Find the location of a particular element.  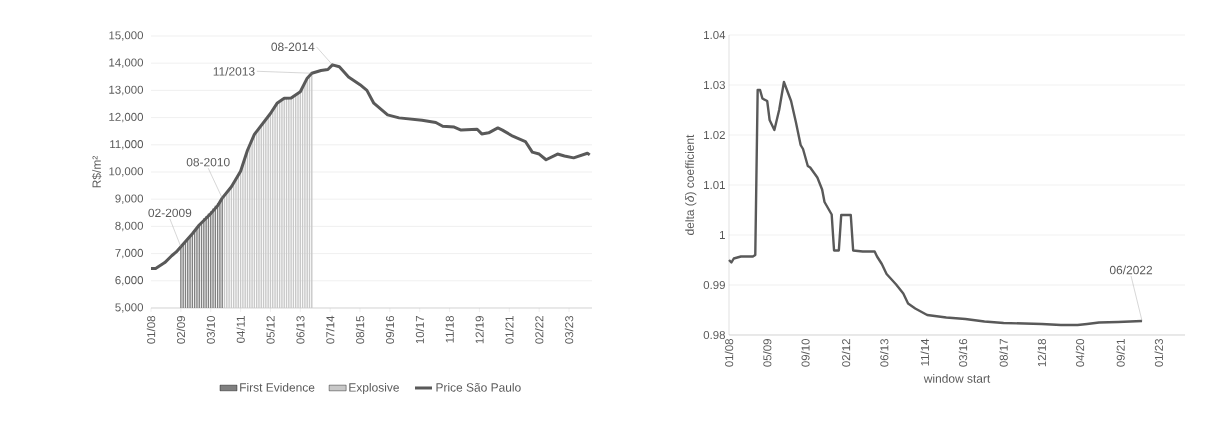

legend-label: Price São Paulo is located at coordinates (478, 387).